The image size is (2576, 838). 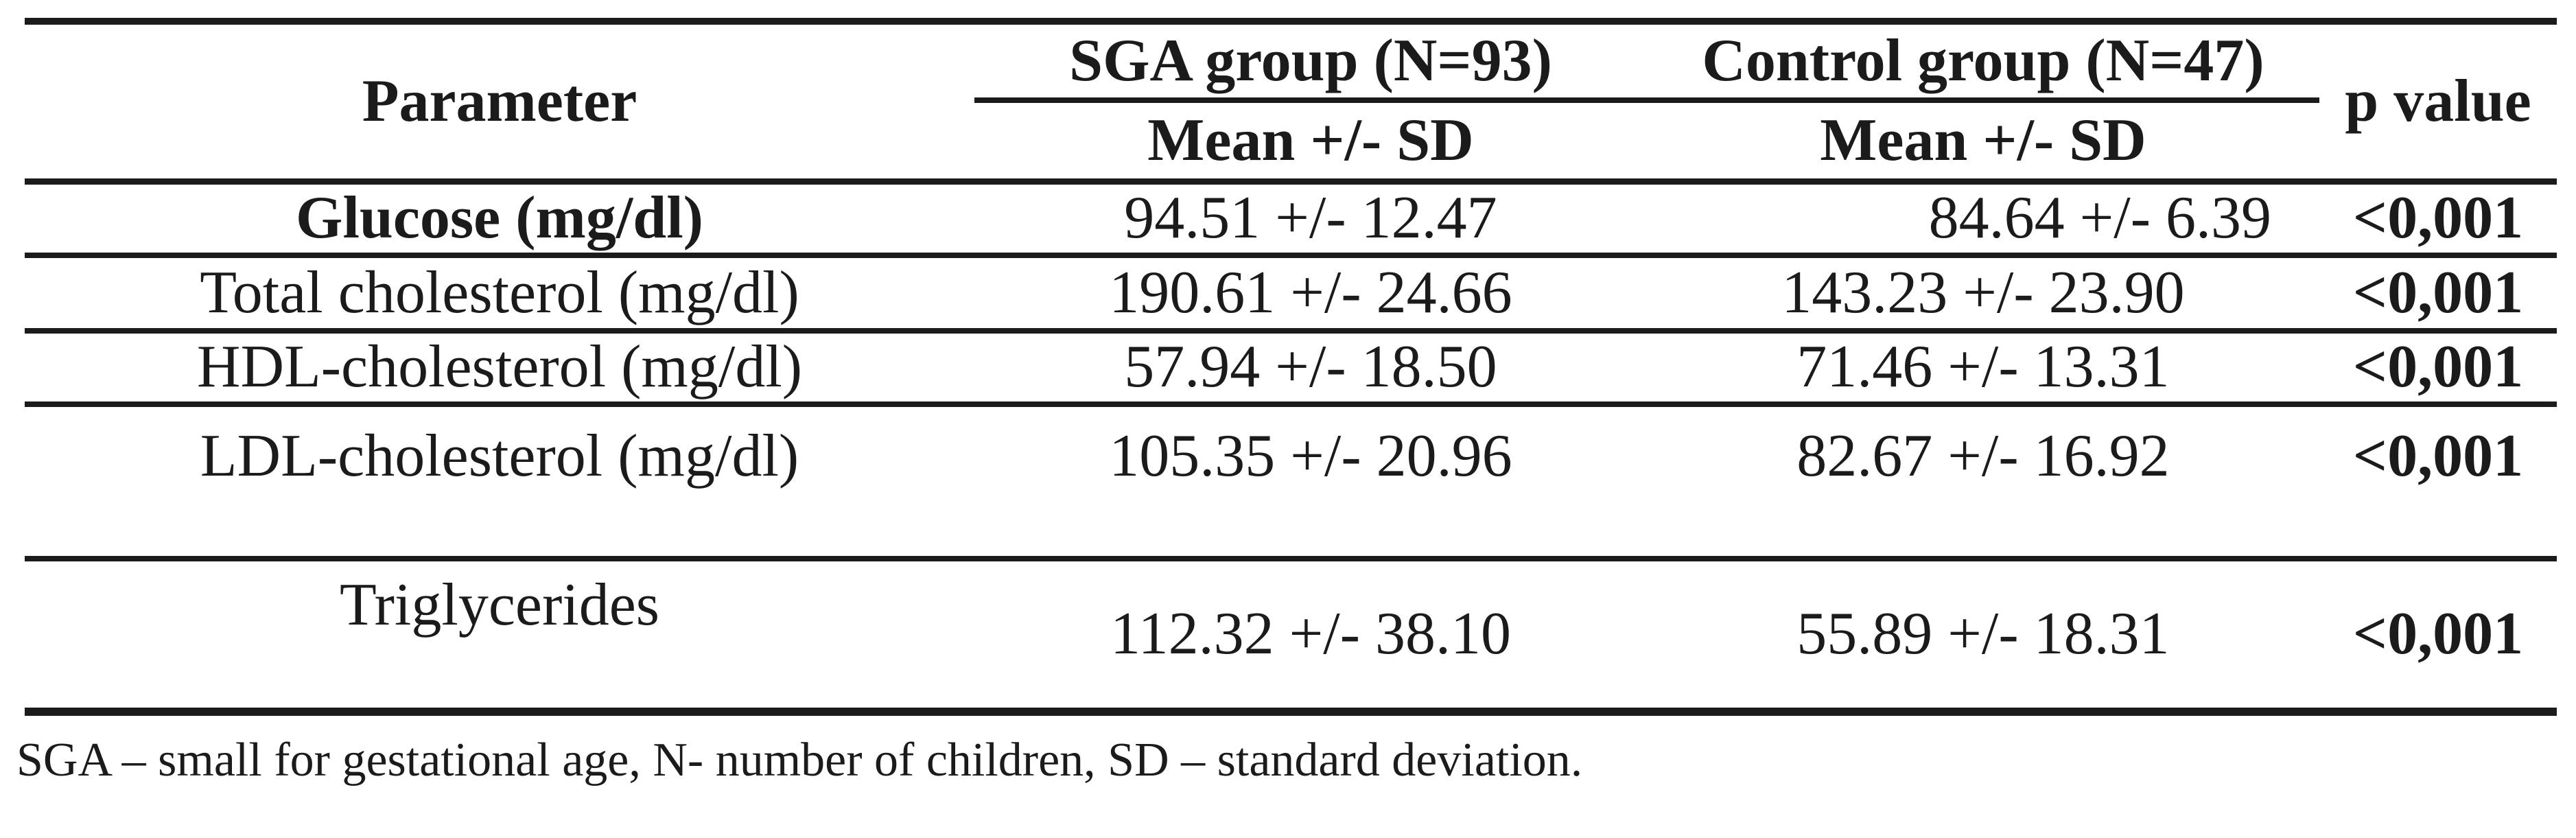 What do you see at coordinates (499, 637) in the screenshot?
I see `row-label-triglycerides: Triglycerides` at bounding box center [499, 637].